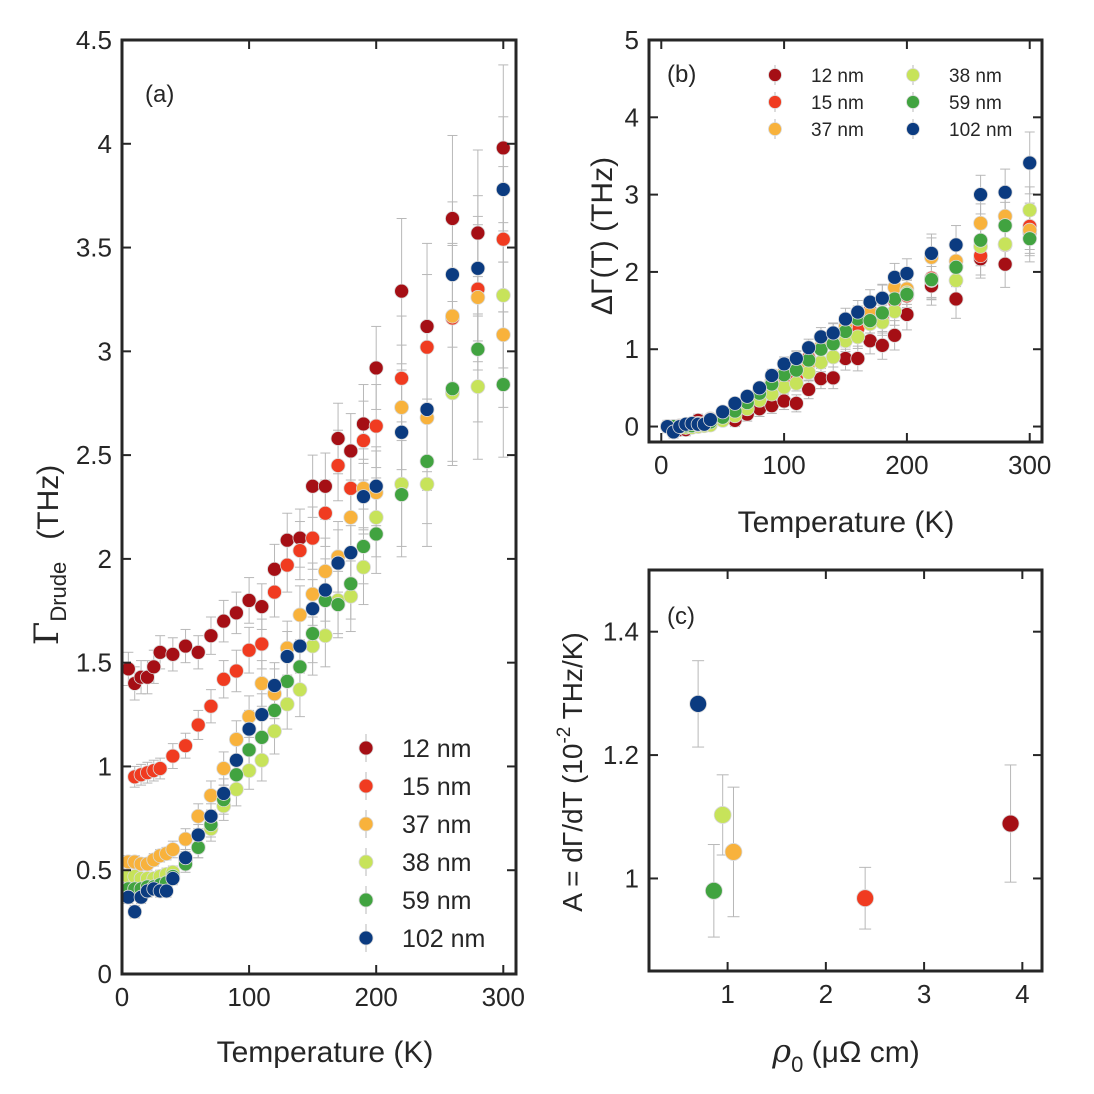 Image resolution: width=1094 pixels, height=1094 pixels. Describe the element at coordinates (632, 195) in the screenshot. I see `y-tick-label: 3` at that location.